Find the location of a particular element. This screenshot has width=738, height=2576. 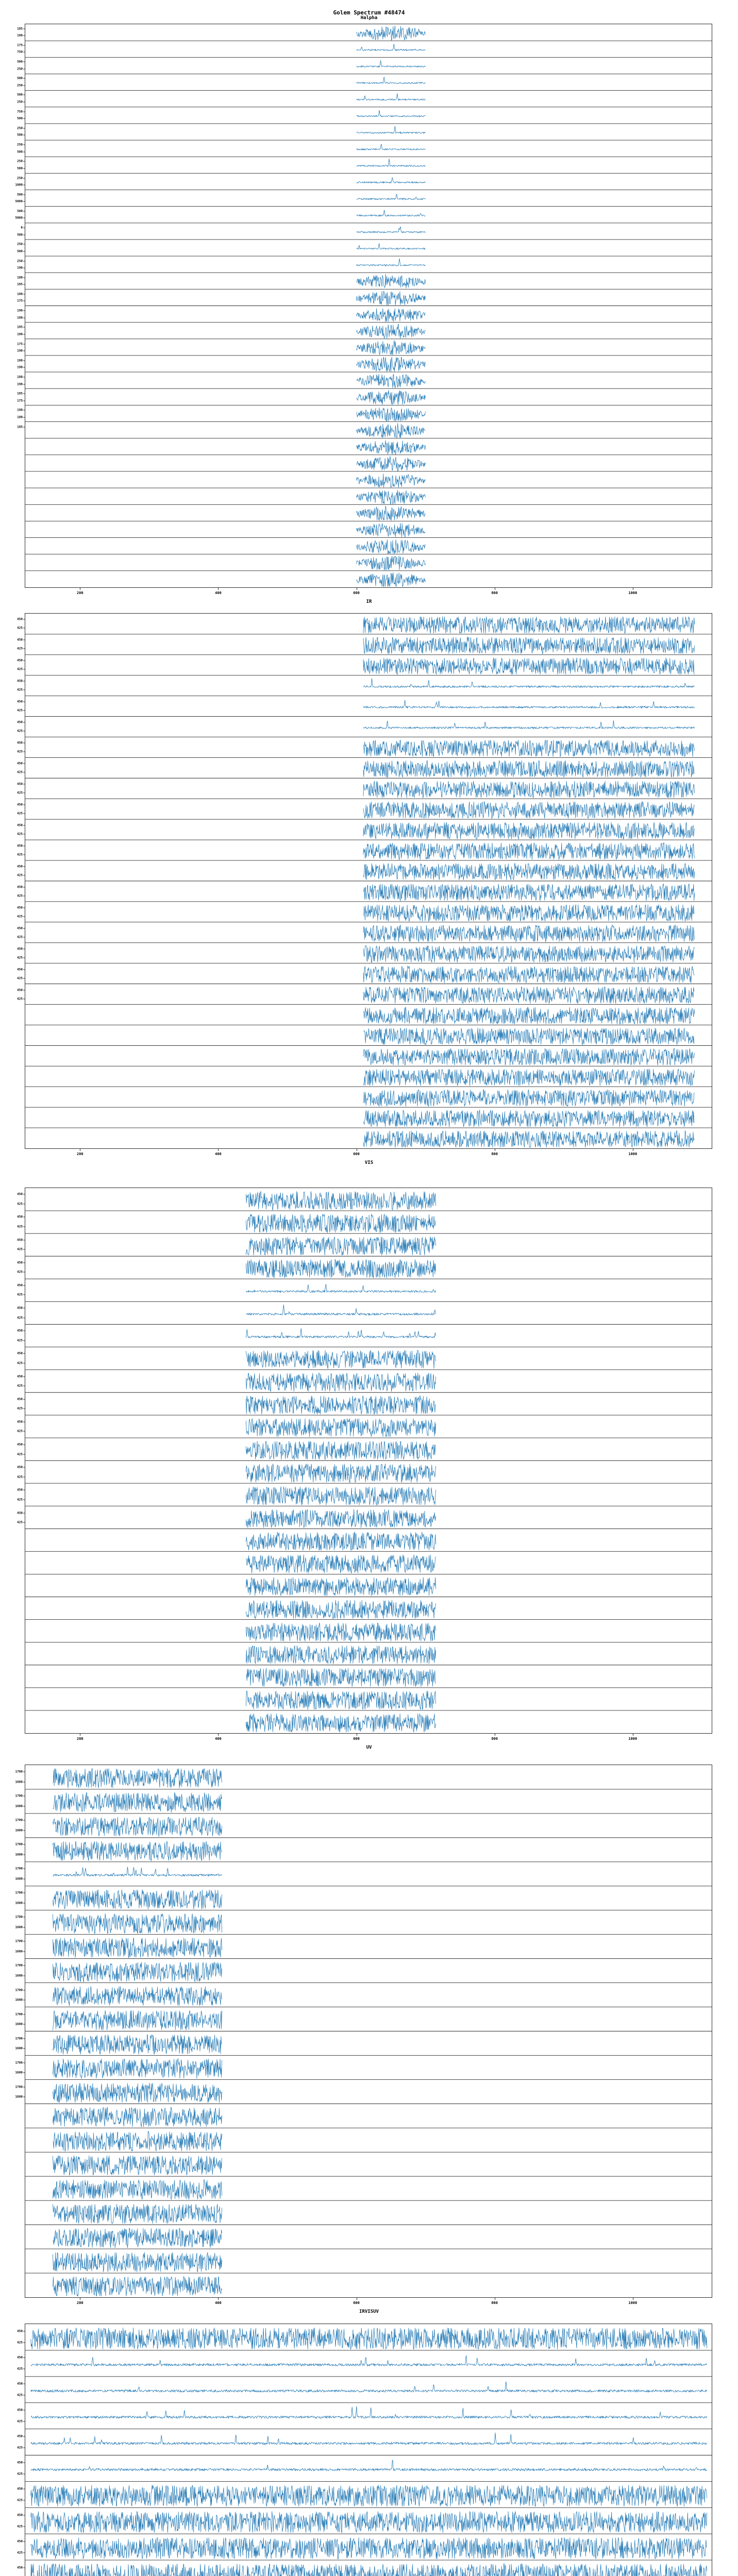

panel-halpha-x-axis: 200 400 600 800 1000 is located at coordinates (368, 594).